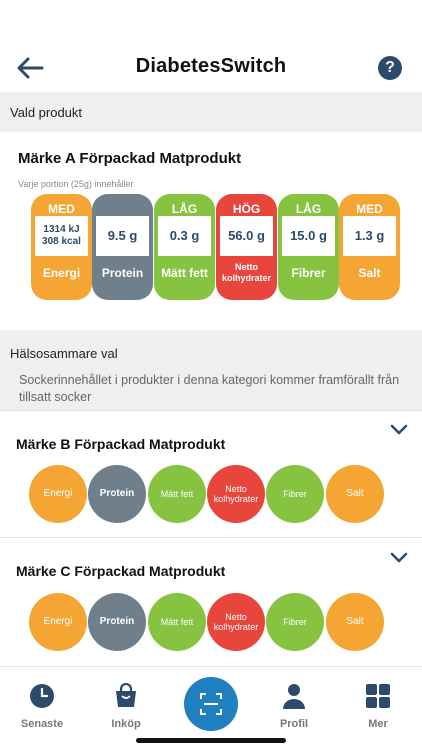 The image size is (422, 750). I want to click on nutrient-card-protein: 9.5 g Protein, so click(122, 247).